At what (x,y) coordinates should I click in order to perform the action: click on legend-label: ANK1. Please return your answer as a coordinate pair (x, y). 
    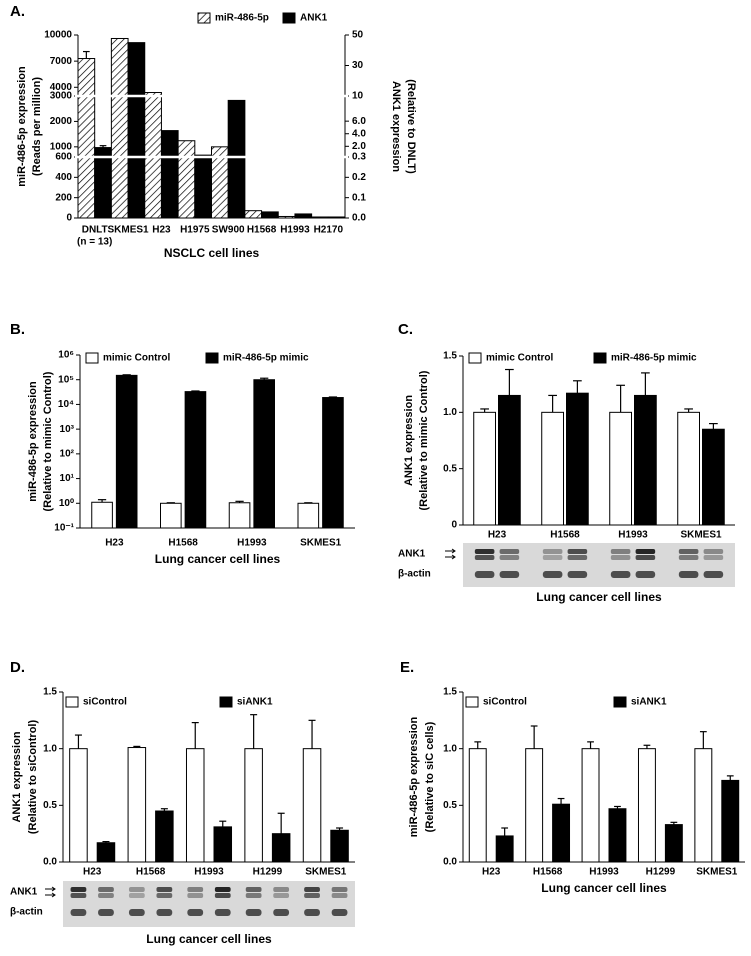
    Looking at the image, I should click on (314, 18).